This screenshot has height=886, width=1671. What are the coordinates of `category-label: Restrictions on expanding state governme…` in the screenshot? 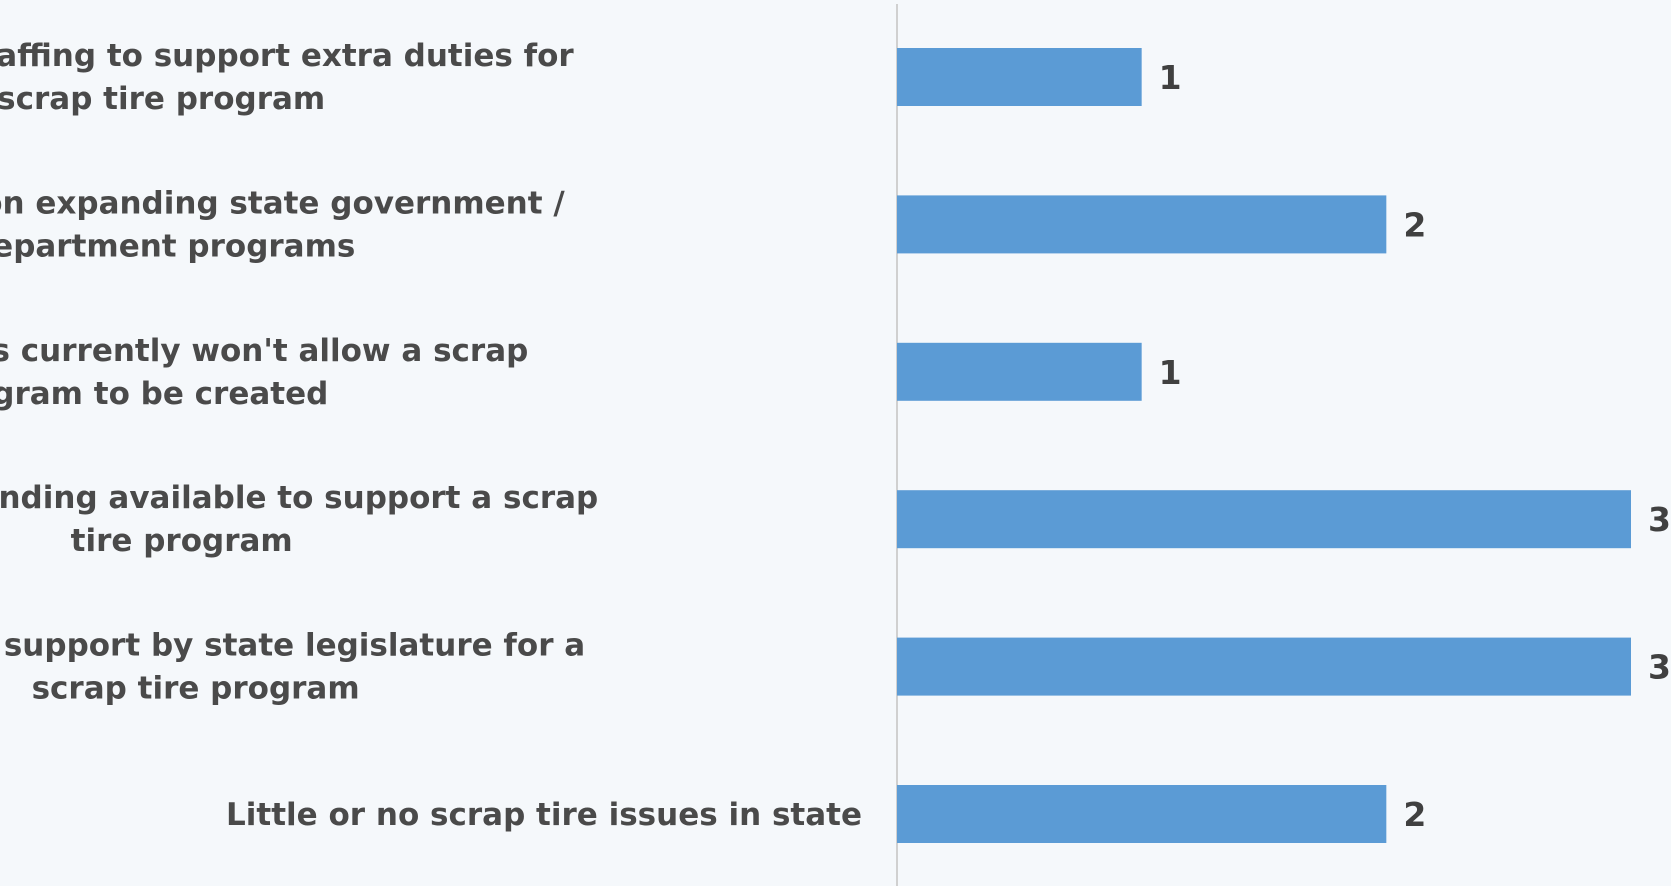 It's located at (282, 224).